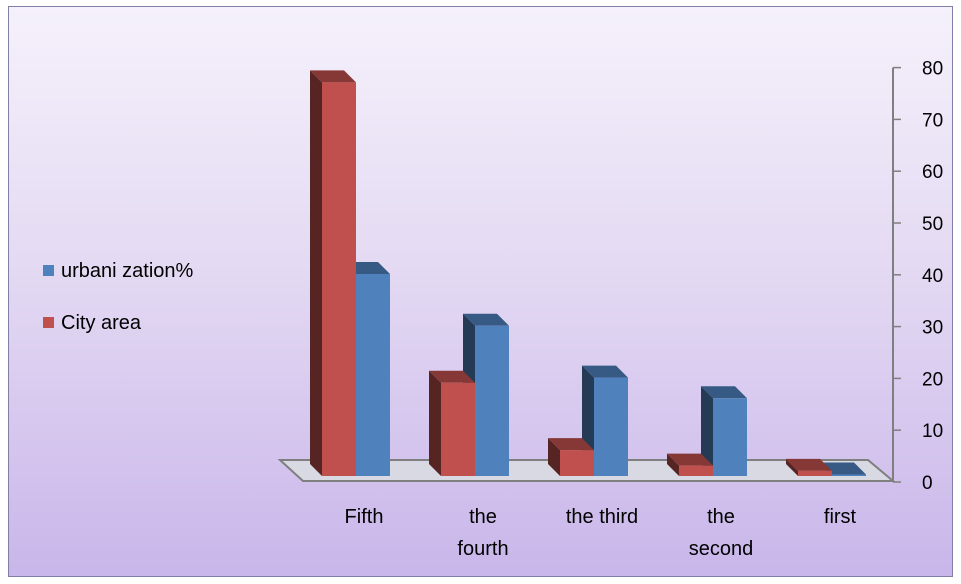 The height and width of the screenshot is (584, 961). I want to click on value-tick-label: 30, so click(932, 328).